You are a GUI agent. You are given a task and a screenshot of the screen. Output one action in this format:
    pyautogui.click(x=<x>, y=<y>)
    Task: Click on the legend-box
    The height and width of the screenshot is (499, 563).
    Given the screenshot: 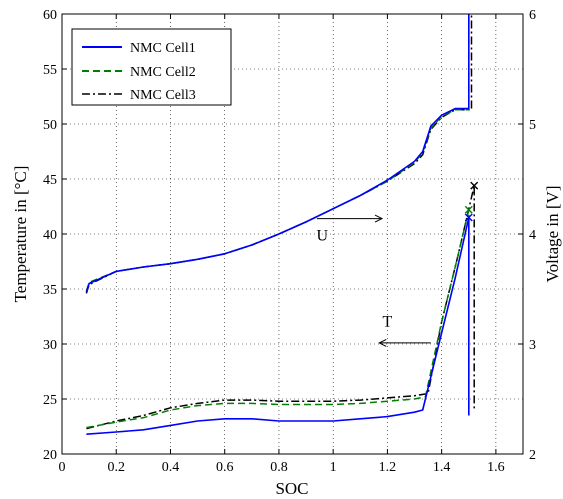 What is the action you would take?
    pyautogui.click(x=151, y=67)
    